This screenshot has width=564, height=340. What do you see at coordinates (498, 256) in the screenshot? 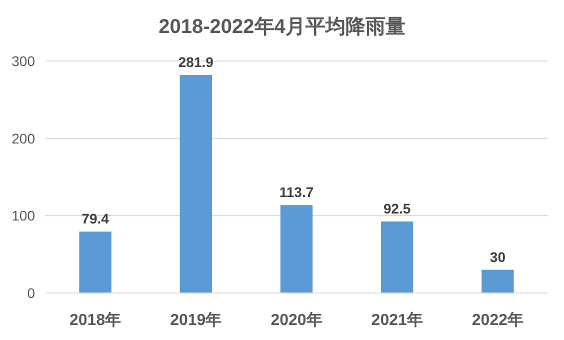
I see `data-label: 30` at bounding box center [498, 256].